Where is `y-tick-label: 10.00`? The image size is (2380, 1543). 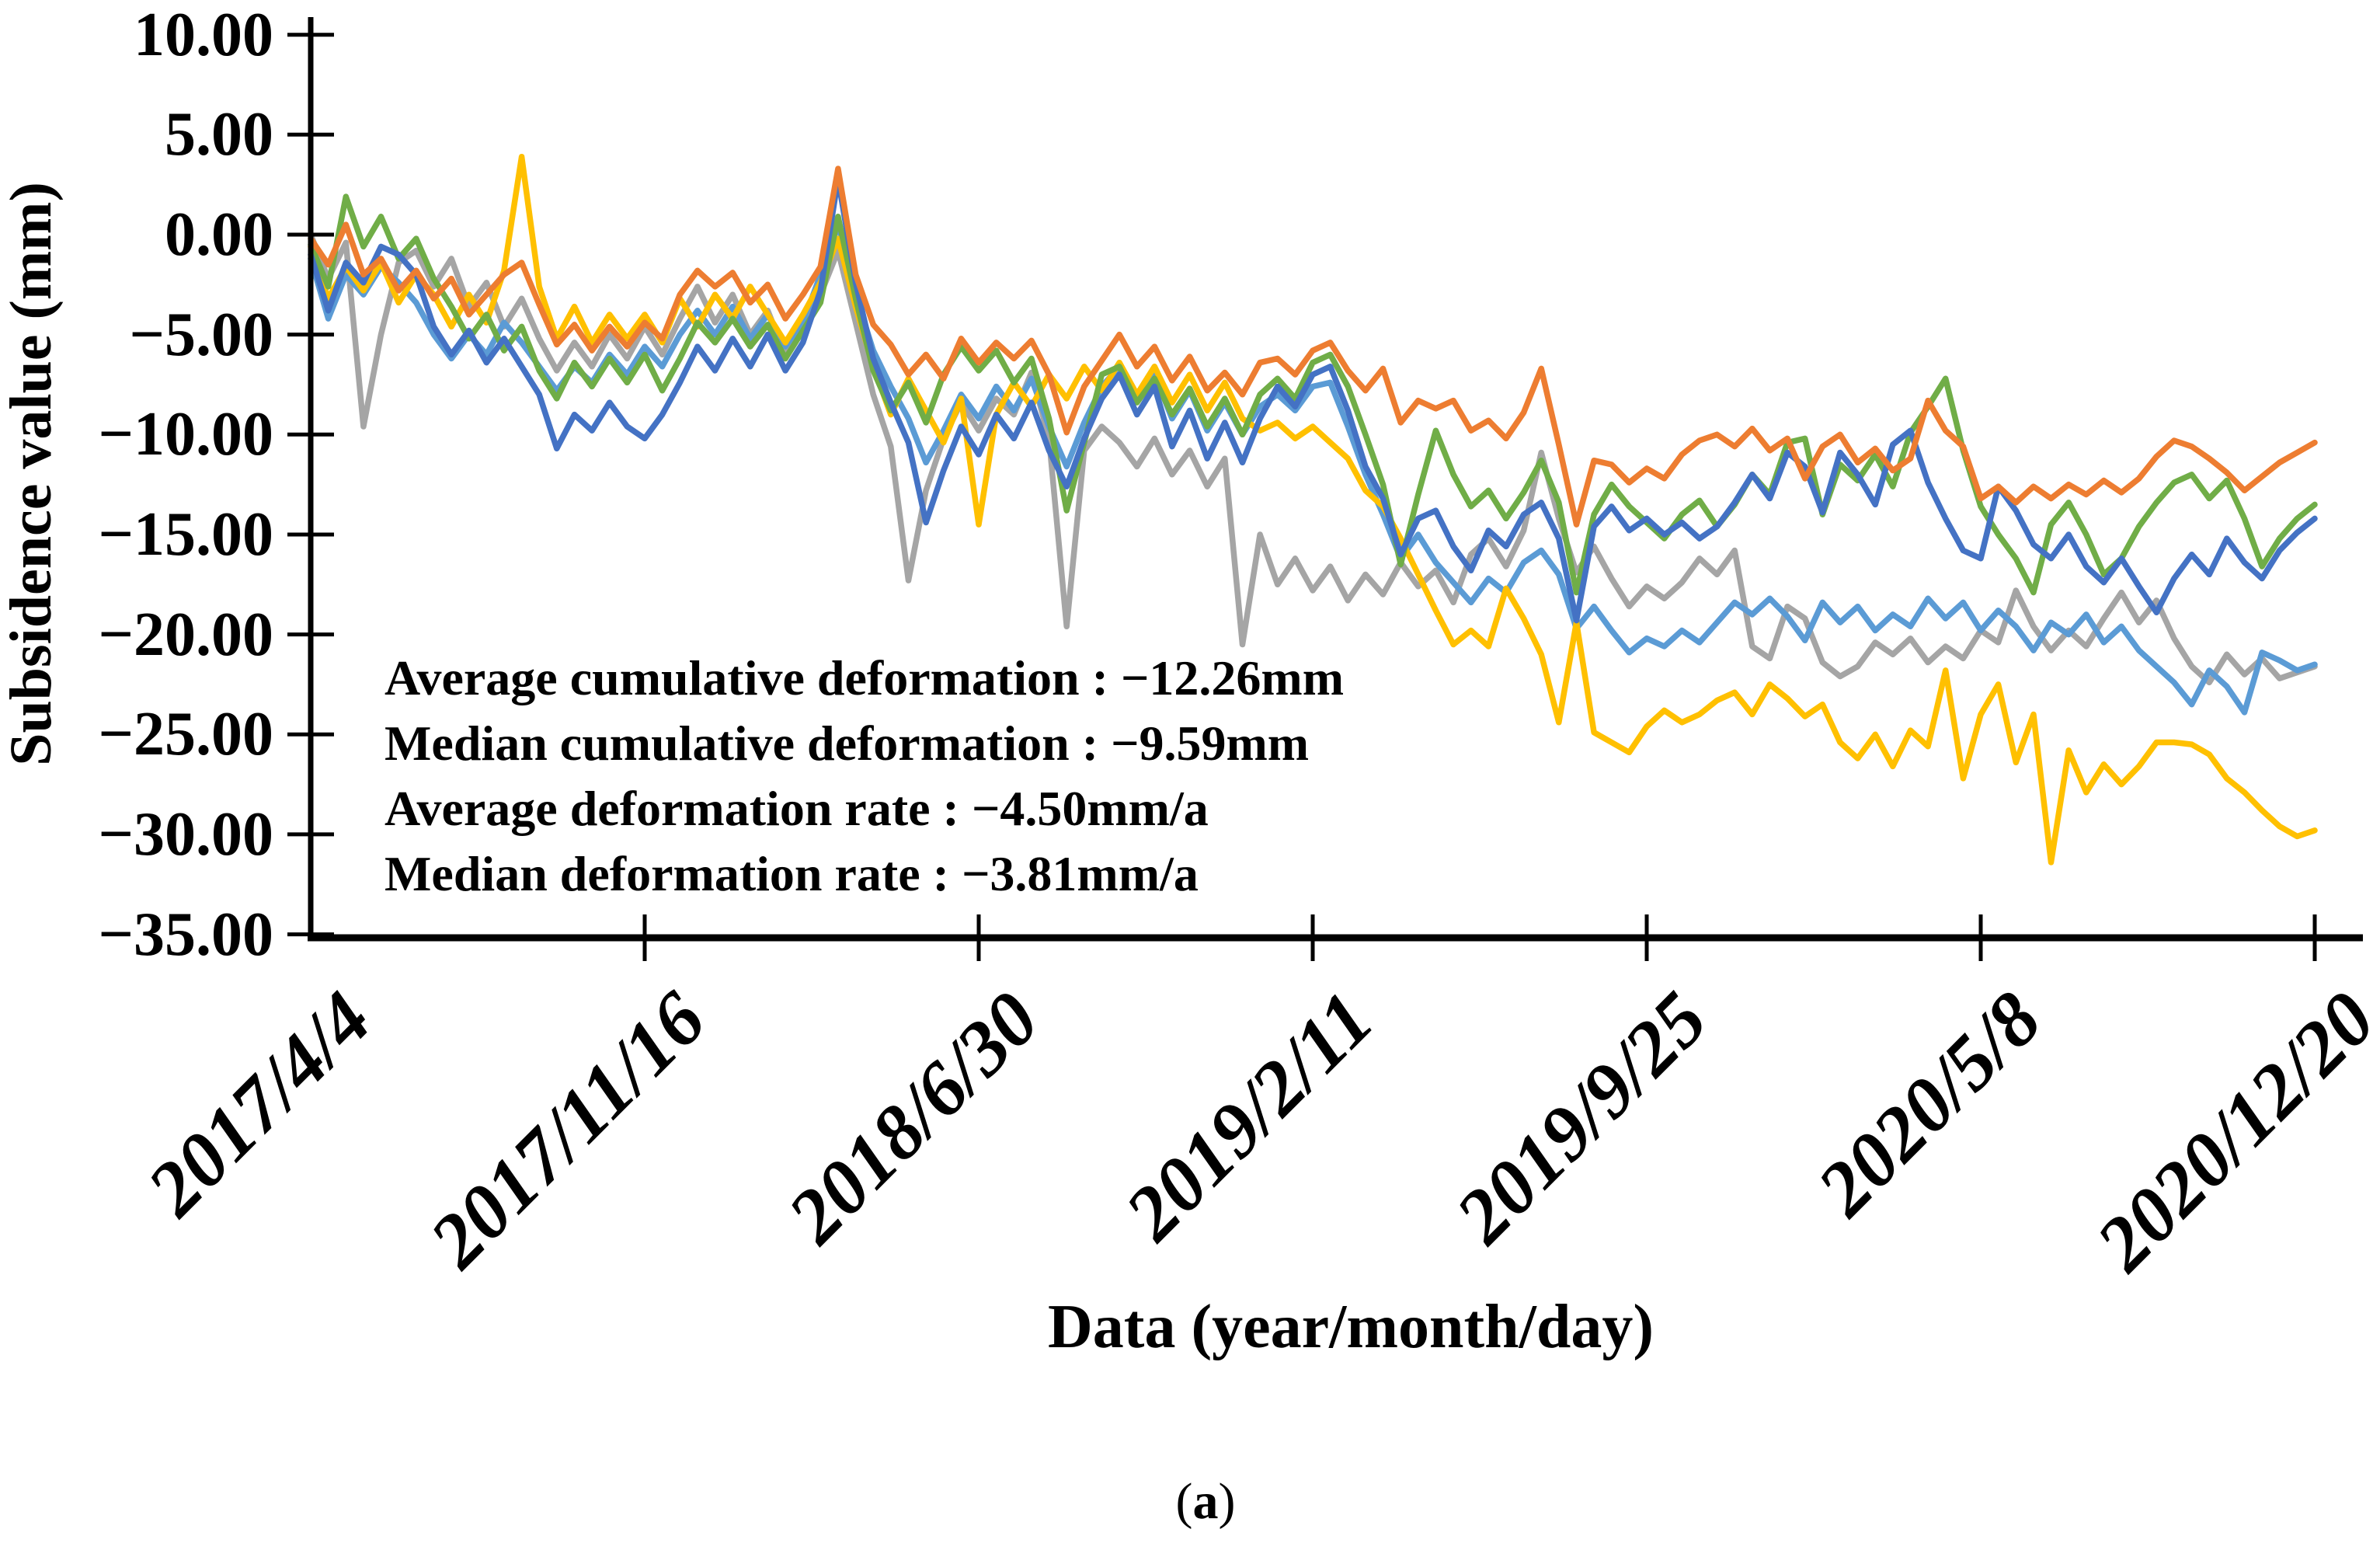 y-tick-label: 10.00 is located at coordinates (204, 35).